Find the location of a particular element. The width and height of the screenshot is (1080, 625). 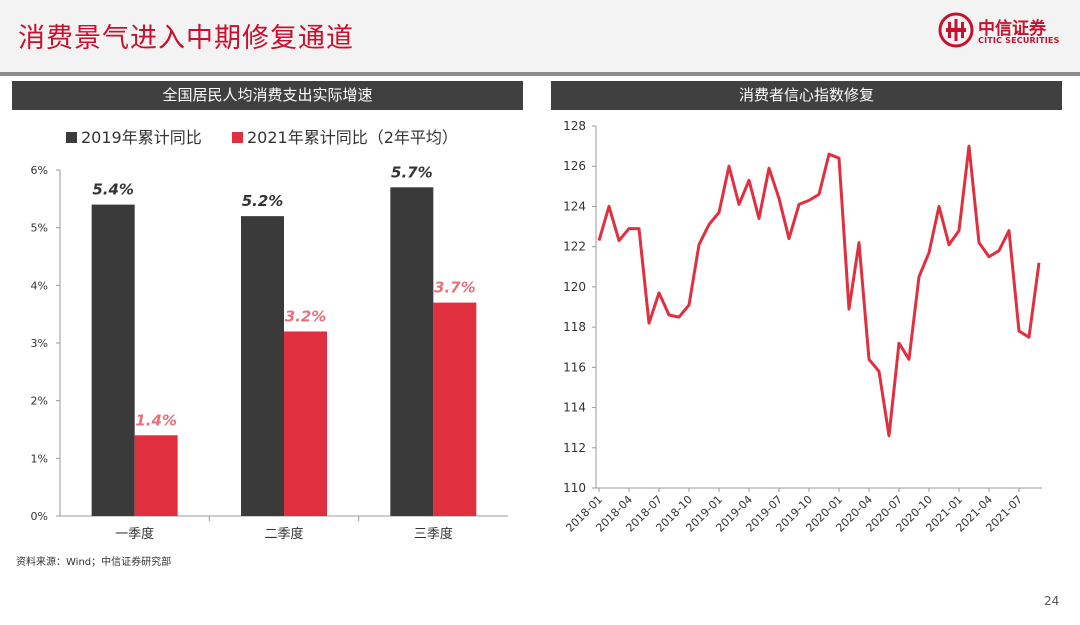

data-label: 5.7% is located at coordinates (412, 172).